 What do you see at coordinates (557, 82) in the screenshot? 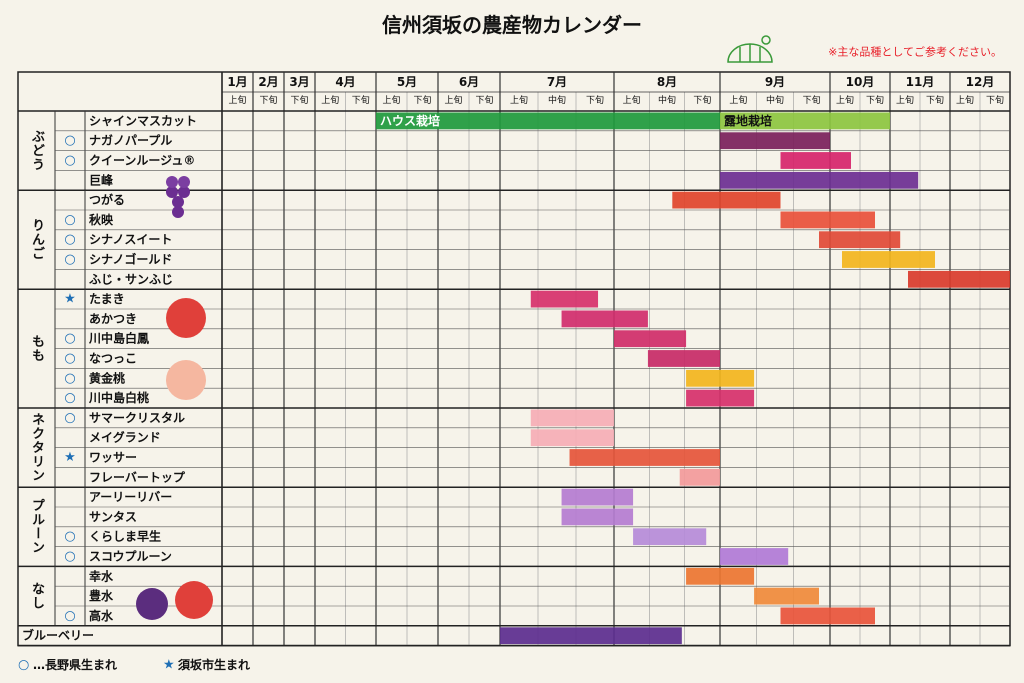
I see `month-label: 7月` at bounding box center [557, 82].